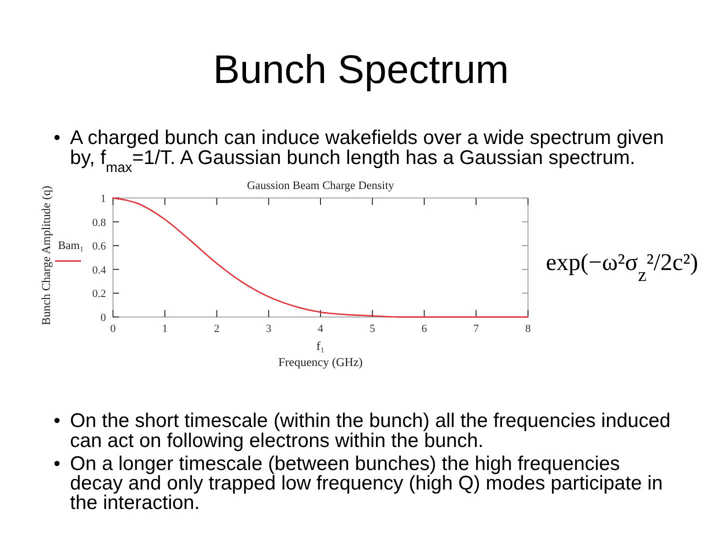  I want to click on y-tick-label: 0, so click(103, 318).